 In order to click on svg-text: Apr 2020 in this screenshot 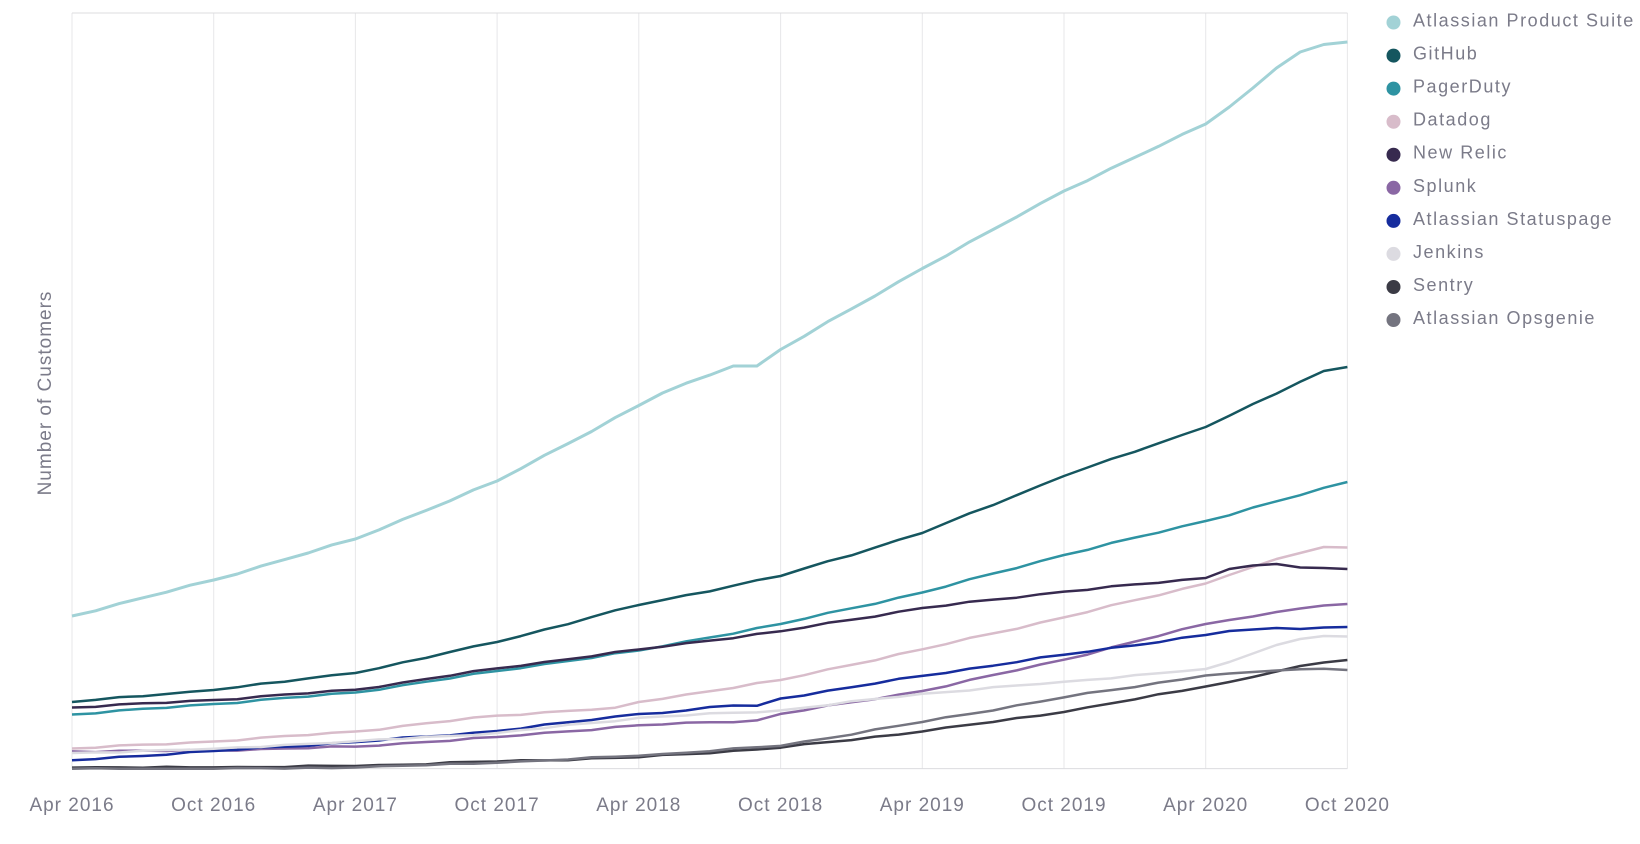, I will do `click(1205, 805)`.